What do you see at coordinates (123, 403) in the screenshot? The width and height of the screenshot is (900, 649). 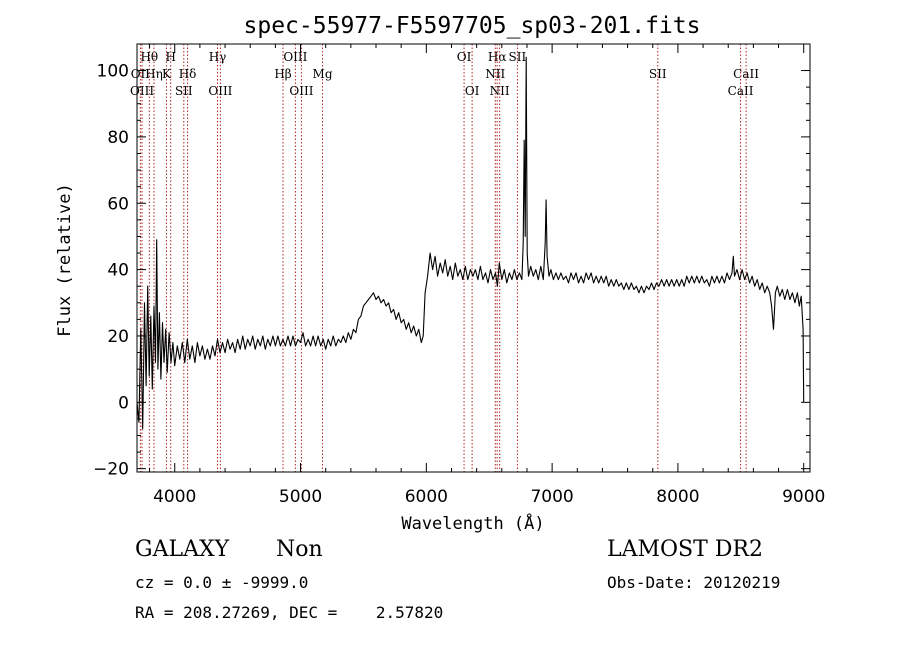 I see `y-tick-label-1: 0` at bounding box center [123, 403].